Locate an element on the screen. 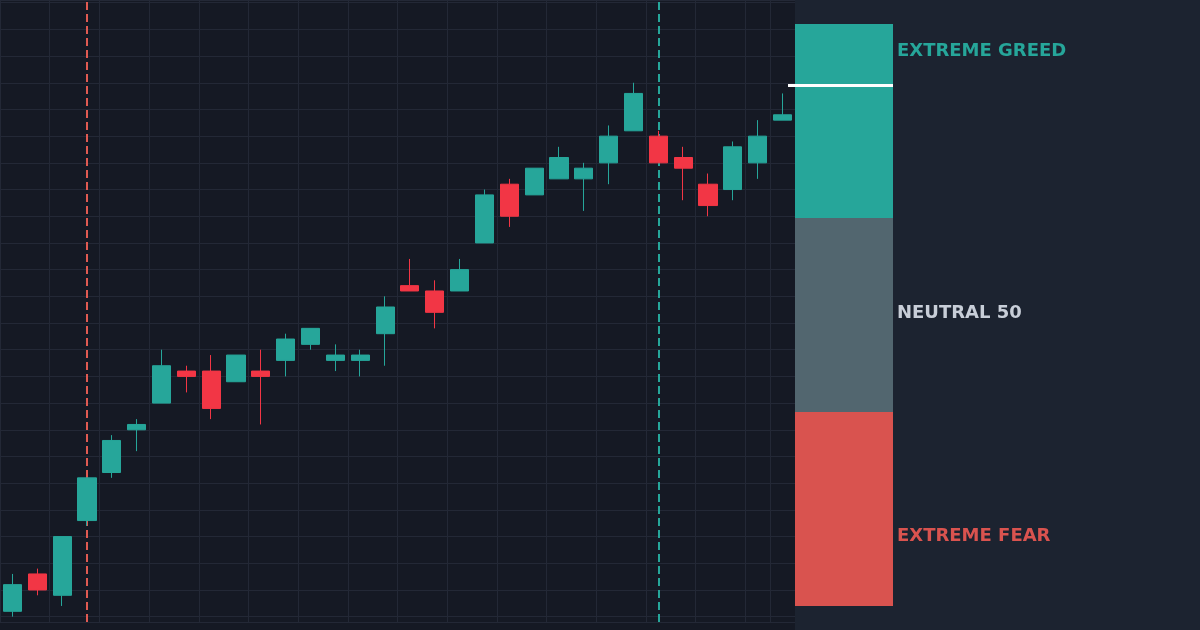  category-label: EXTREME GREED is located at coordinates (982, 49).